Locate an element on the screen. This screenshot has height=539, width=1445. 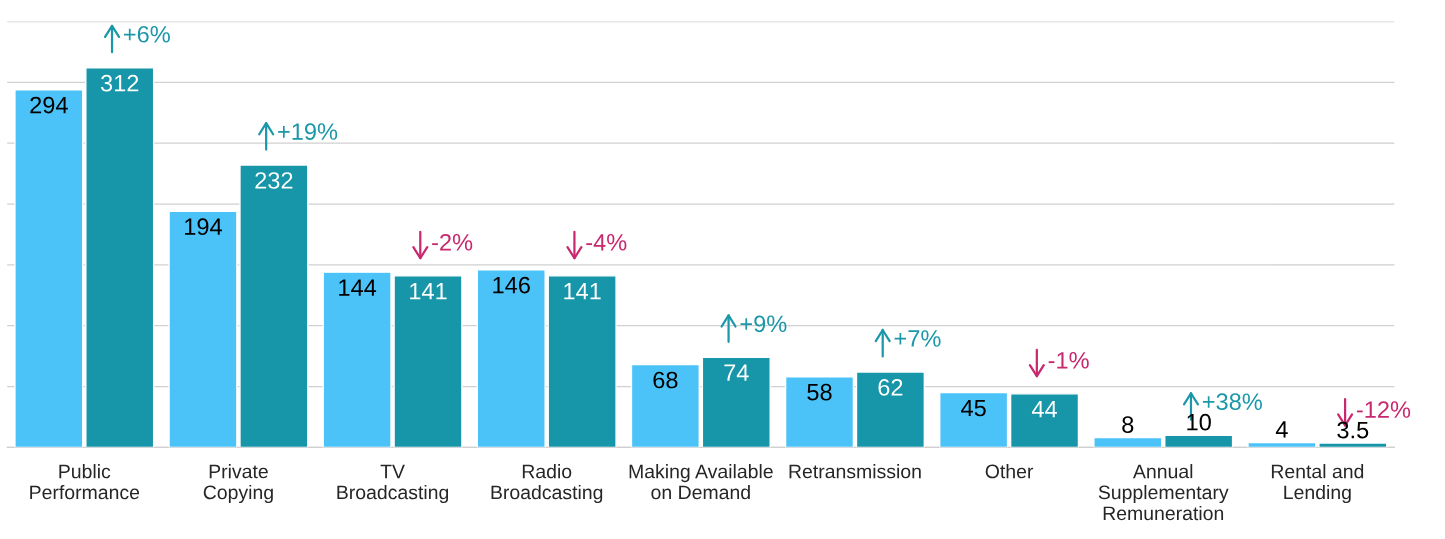
annotation: +7% is located at coordinates (917, 338).